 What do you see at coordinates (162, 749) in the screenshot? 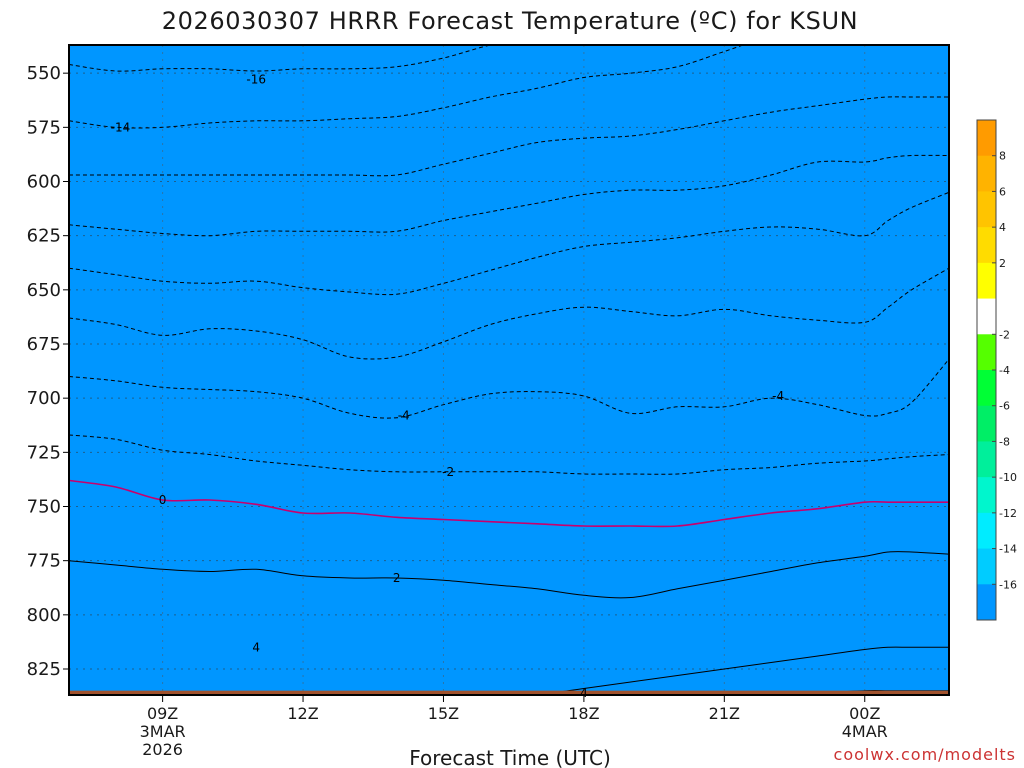
I see `x-tick-year: 2026` at bounding box center [162, 749].